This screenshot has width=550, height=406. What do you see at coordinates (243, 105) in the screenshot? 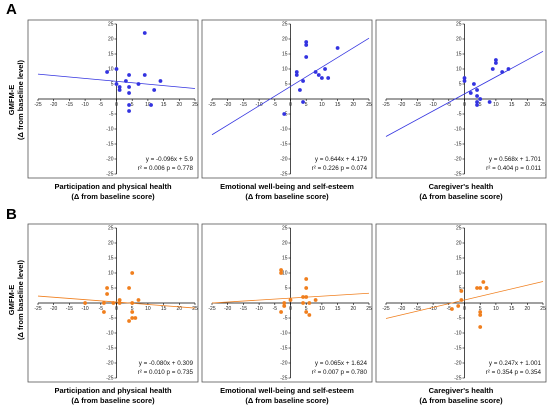
I see `x-tick-label: -15` at bounding box center [243, 105].